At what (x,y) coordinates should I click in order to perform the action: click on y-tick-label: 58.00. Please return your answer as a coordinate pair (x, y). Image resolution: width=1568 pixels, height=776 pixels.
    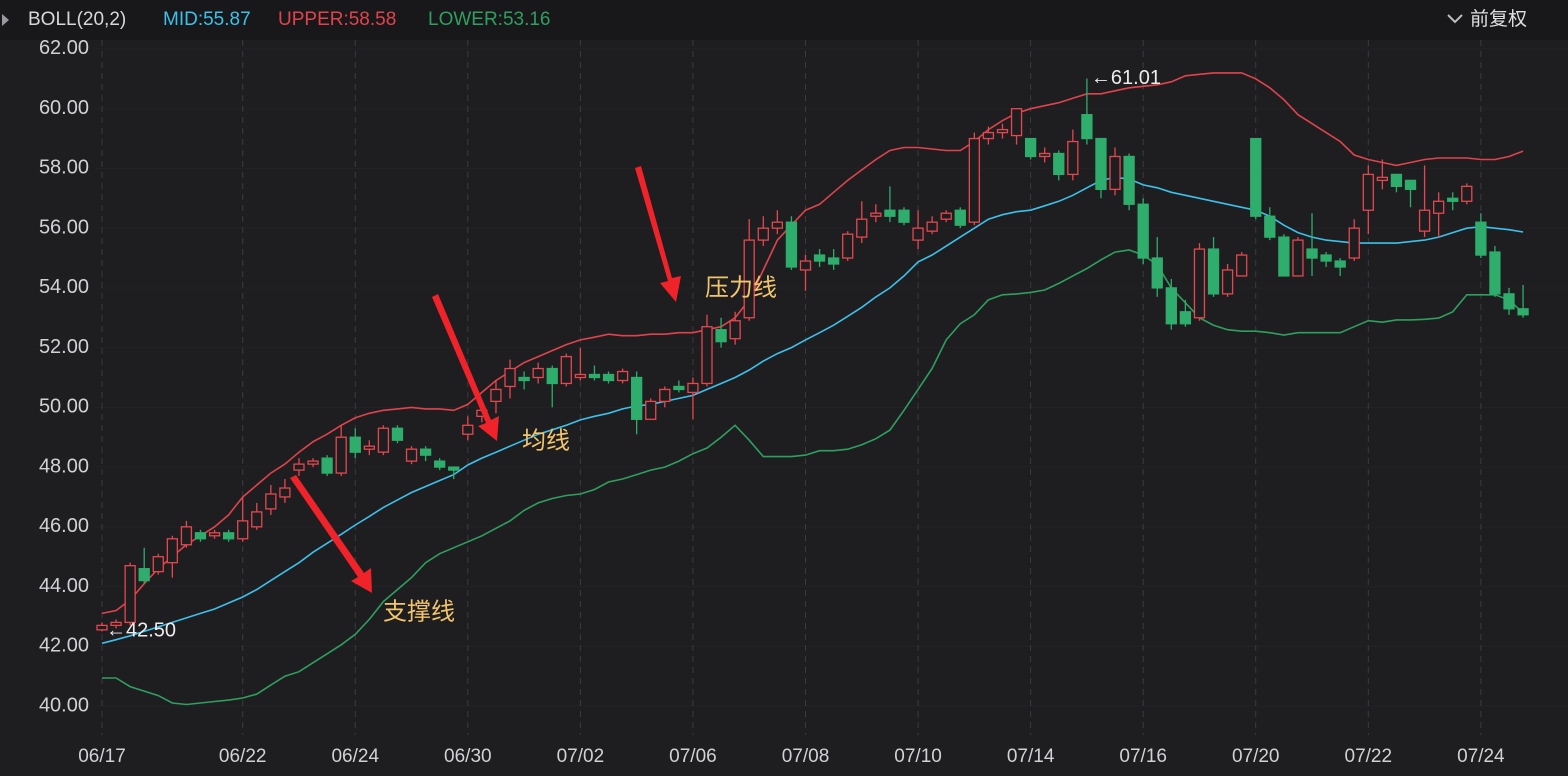
    Looking at the image, I should click on (64, 168).